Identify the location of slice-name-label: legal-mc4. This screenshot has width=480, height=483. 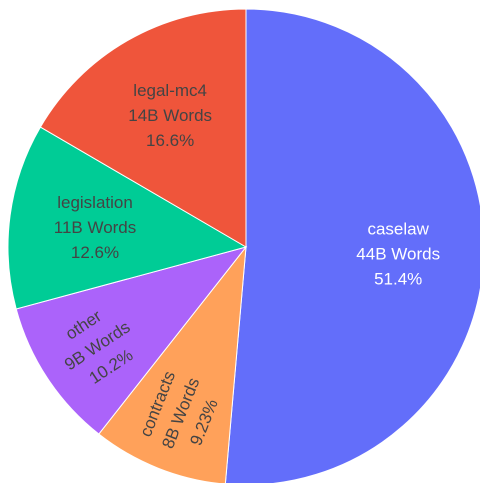
(170, 90).